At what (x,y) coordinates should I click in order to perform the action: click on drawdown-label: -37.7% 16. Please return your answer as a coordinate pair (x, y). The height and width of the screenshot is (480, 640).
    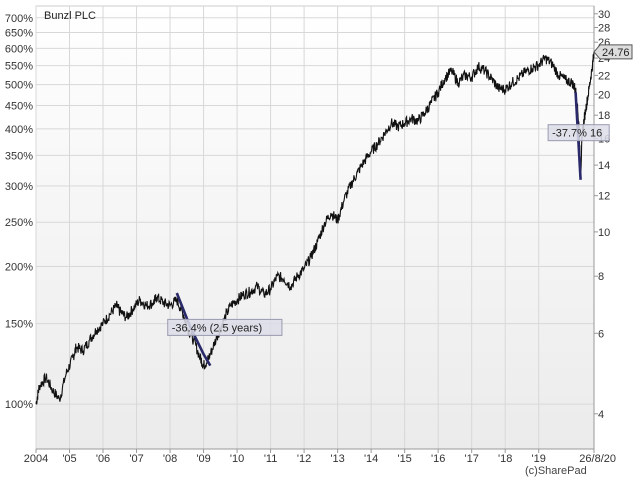
    Looking at the image, I should click on (577, 134).